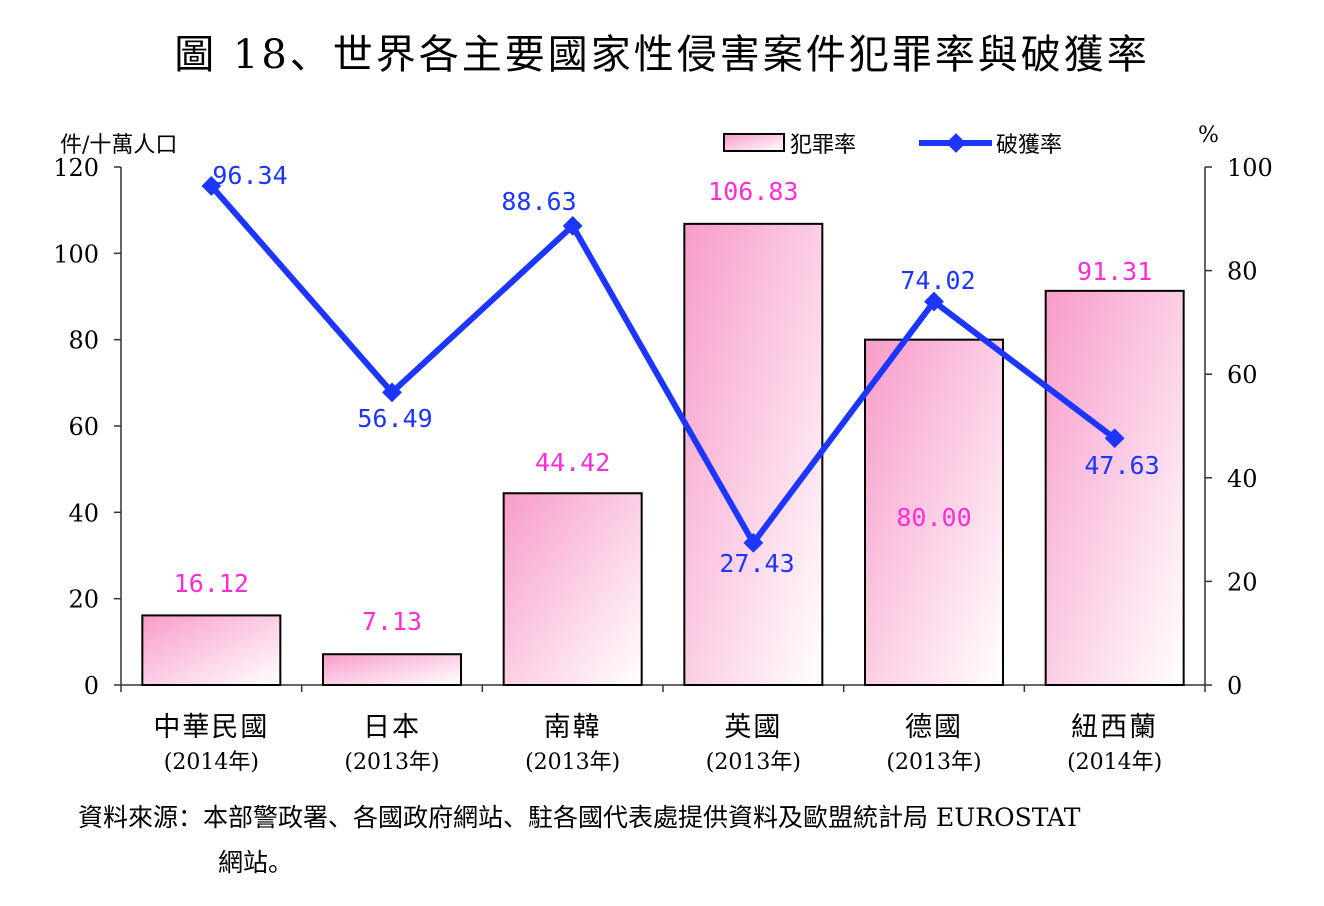 This screenshot has height=906, width=1324. What do you see at coordinates (1242, 272) in the screenshot?
I see `right-tick-label: 80` at bounding box center [1242, 272].